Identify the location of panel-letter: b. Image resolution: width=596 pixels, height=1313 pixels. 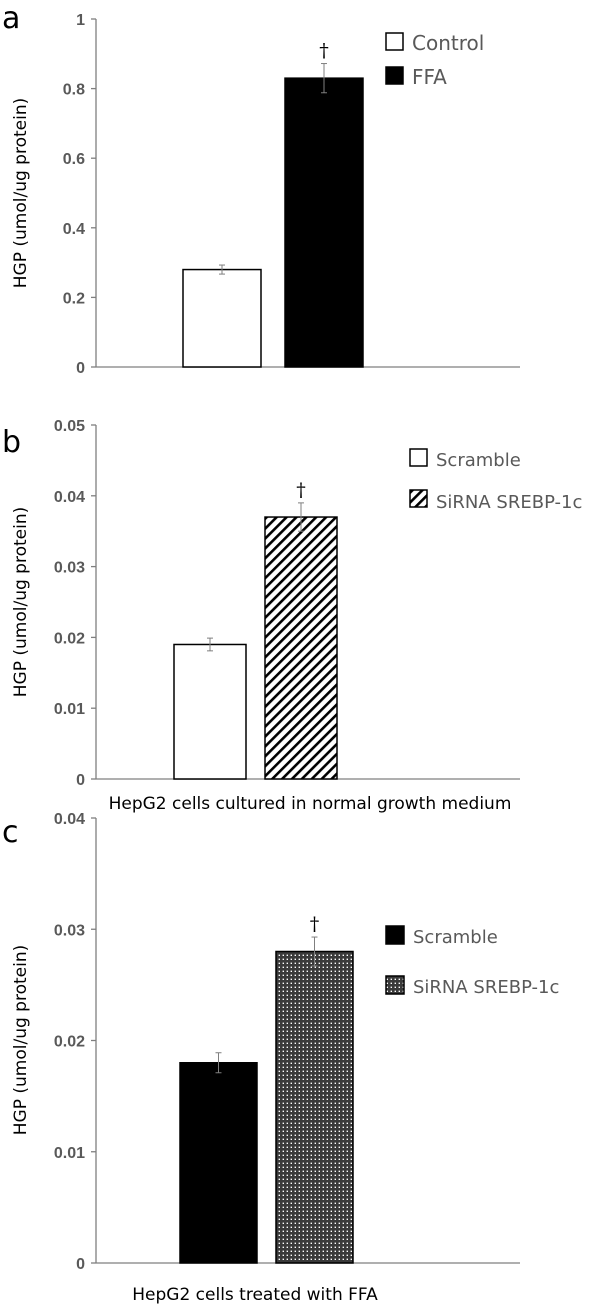
(11, 442).